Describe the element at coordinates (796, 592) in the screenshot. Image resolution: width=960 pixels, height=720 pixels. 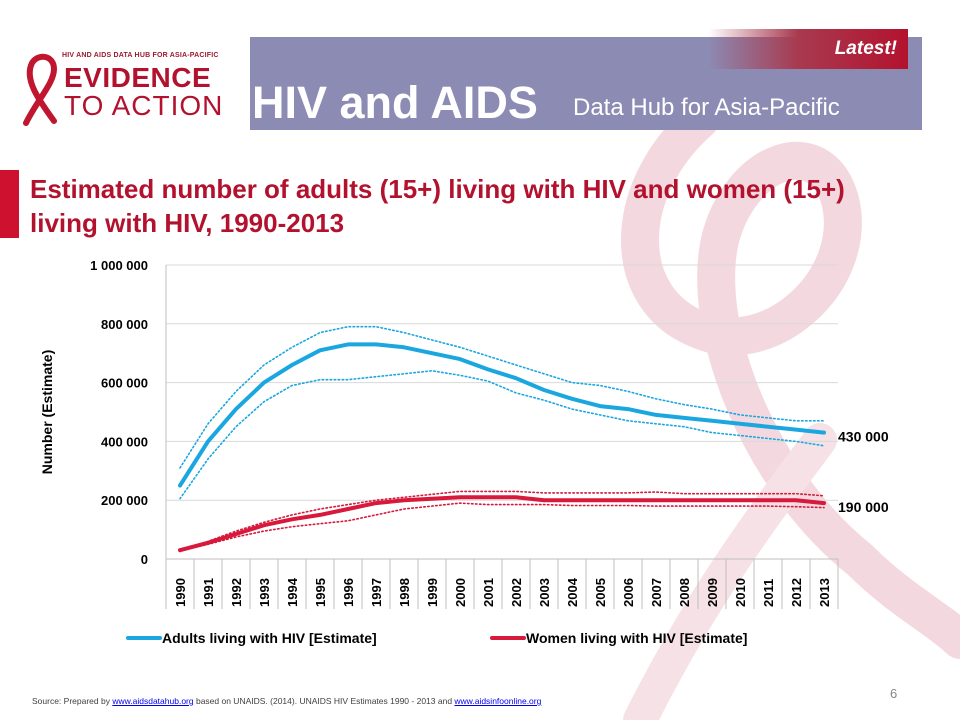
I see `x-tick-label: 2012` at that location.